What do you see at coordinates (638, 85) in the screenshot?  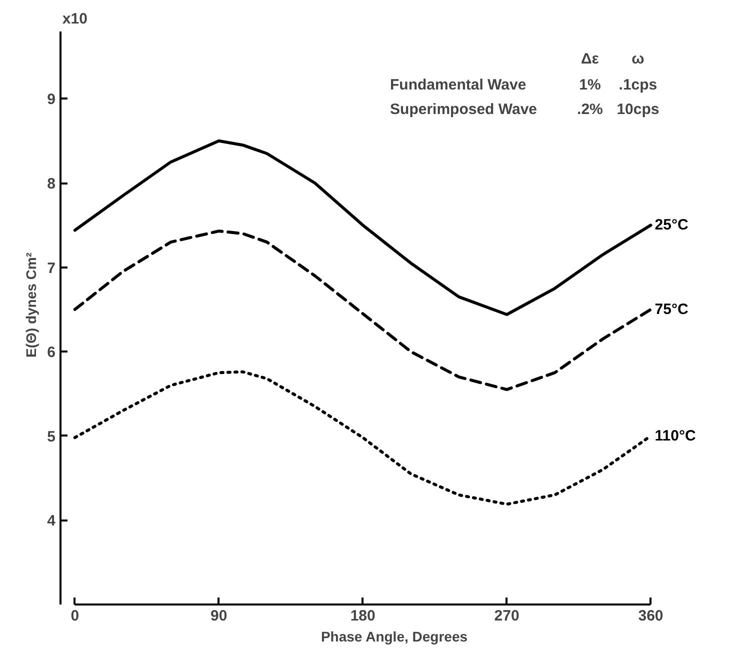 I see `annotation: .1cps` at bounding box center [638, 85].